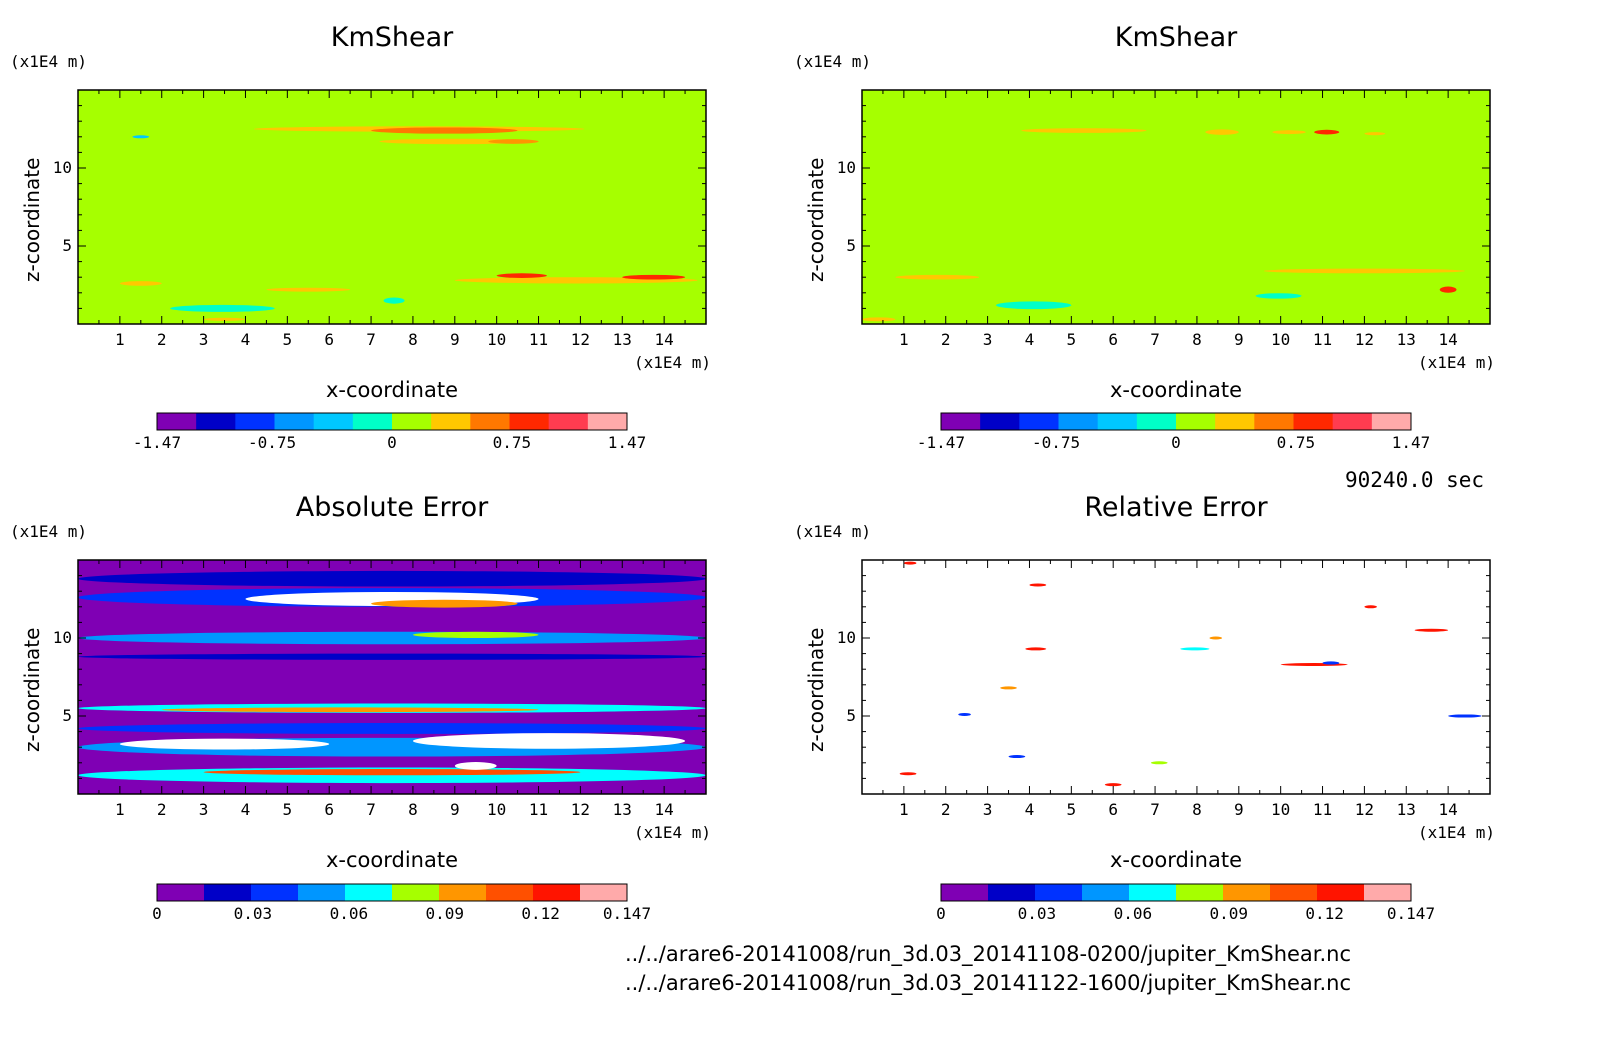 This screenshot has height=1054, width=1604. I want to click on colorbar, so click(1176, 892).